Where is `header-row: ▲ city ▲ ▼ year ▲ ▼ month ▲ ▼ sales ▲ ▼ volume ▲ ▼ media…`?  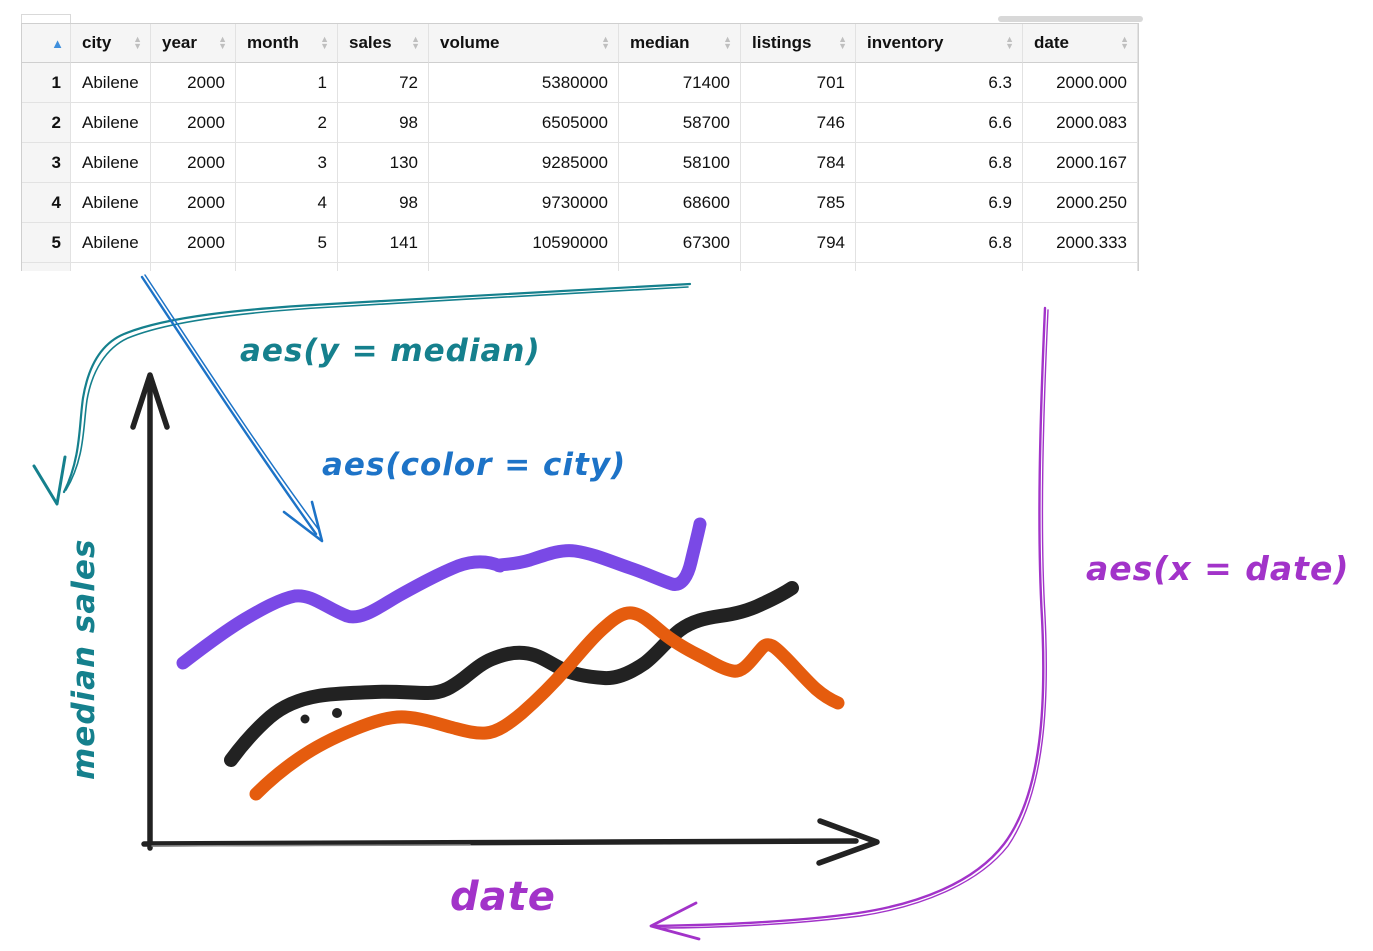 header-row: ▲ city ▲ ▼ year ▲ ▼ month ▲ ▼ sales ▲ ▼ volume ▲ ▼ media… is located at coordinates (580, 43).